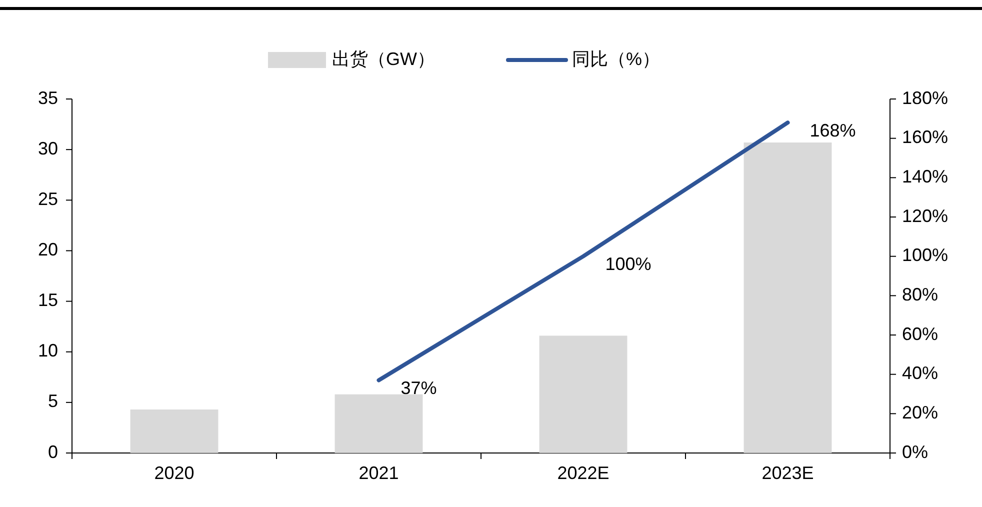 The image size is (982, 507). Describe the element at coordinates (53, 401) in the screenshot. I see `y-tick-label: 5` at that location.